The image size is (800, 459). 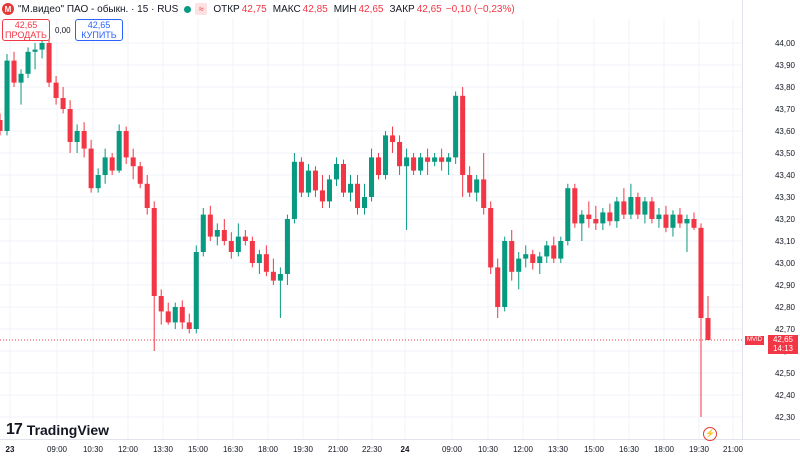 I want to click on x-tick-label: 15:00, so click(x=594, y=449).